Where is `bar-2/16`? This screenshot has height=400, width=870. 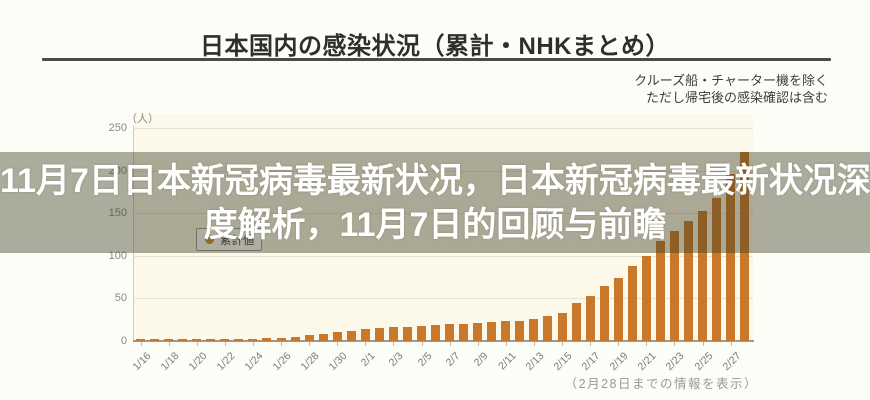
bar-2/16 is located at coordinates (576, 321).